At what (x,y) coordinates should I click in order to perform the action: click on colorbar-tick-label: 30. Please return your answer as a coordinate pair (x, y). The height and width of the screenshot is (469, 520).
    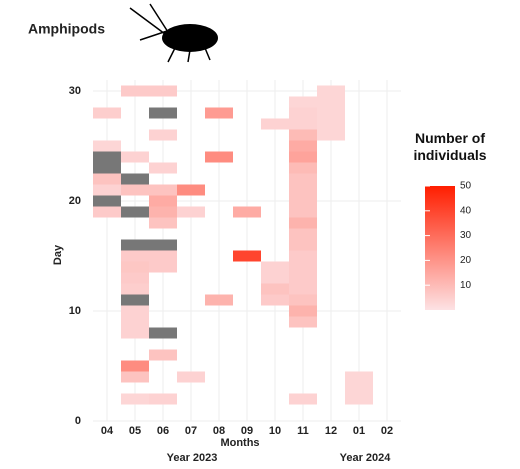
    Looking at the image, I should click on (466, 235).